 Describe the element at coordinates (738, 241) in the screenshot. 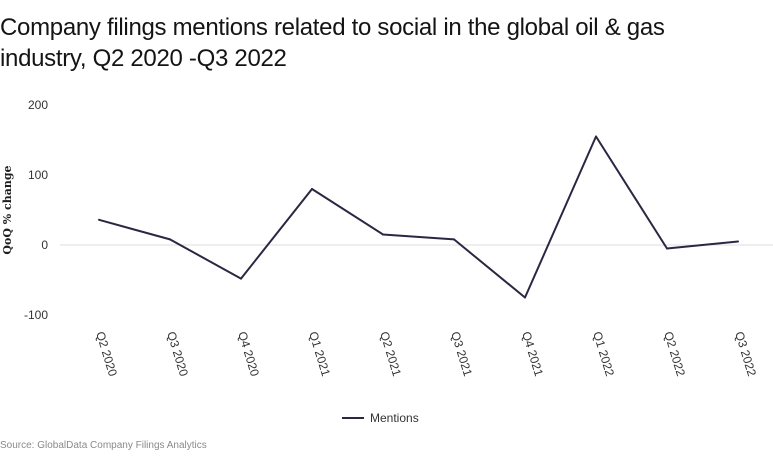

I see `data-point-q3-2022` at that location.